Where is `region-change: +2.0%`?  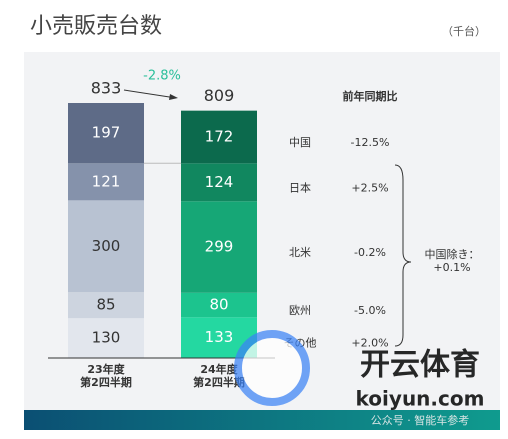
region-change: +2.0% is located at coordinates (369, 343).